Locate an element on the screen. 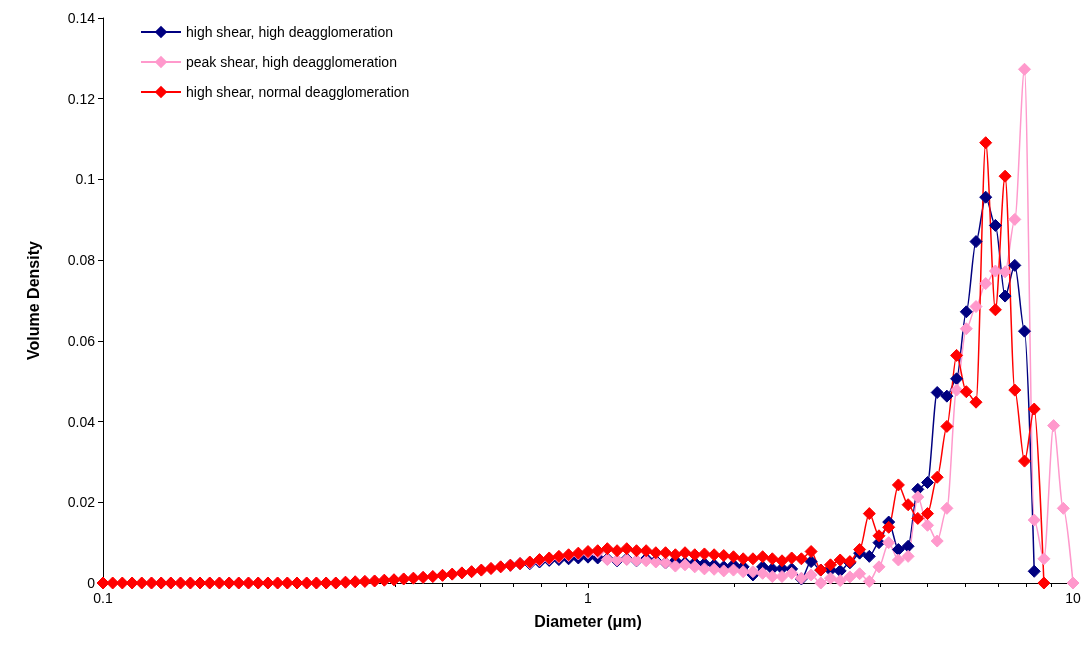 The width and height of the screenshot is (1089, 658). y-tick-label: 0.06 is located at coordinates (81, 340).